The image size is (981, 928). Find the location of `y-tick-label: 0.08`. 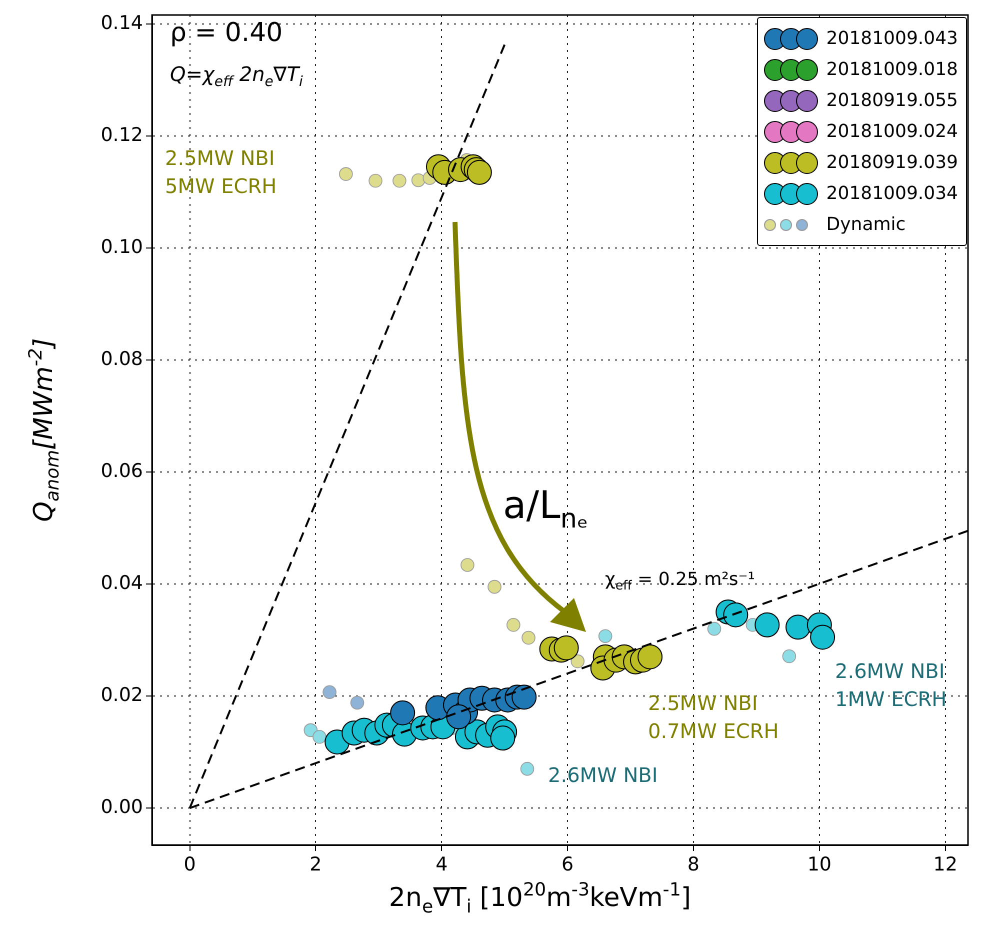

y-tick-label: 0.08 is located at coordinates (121, 359).